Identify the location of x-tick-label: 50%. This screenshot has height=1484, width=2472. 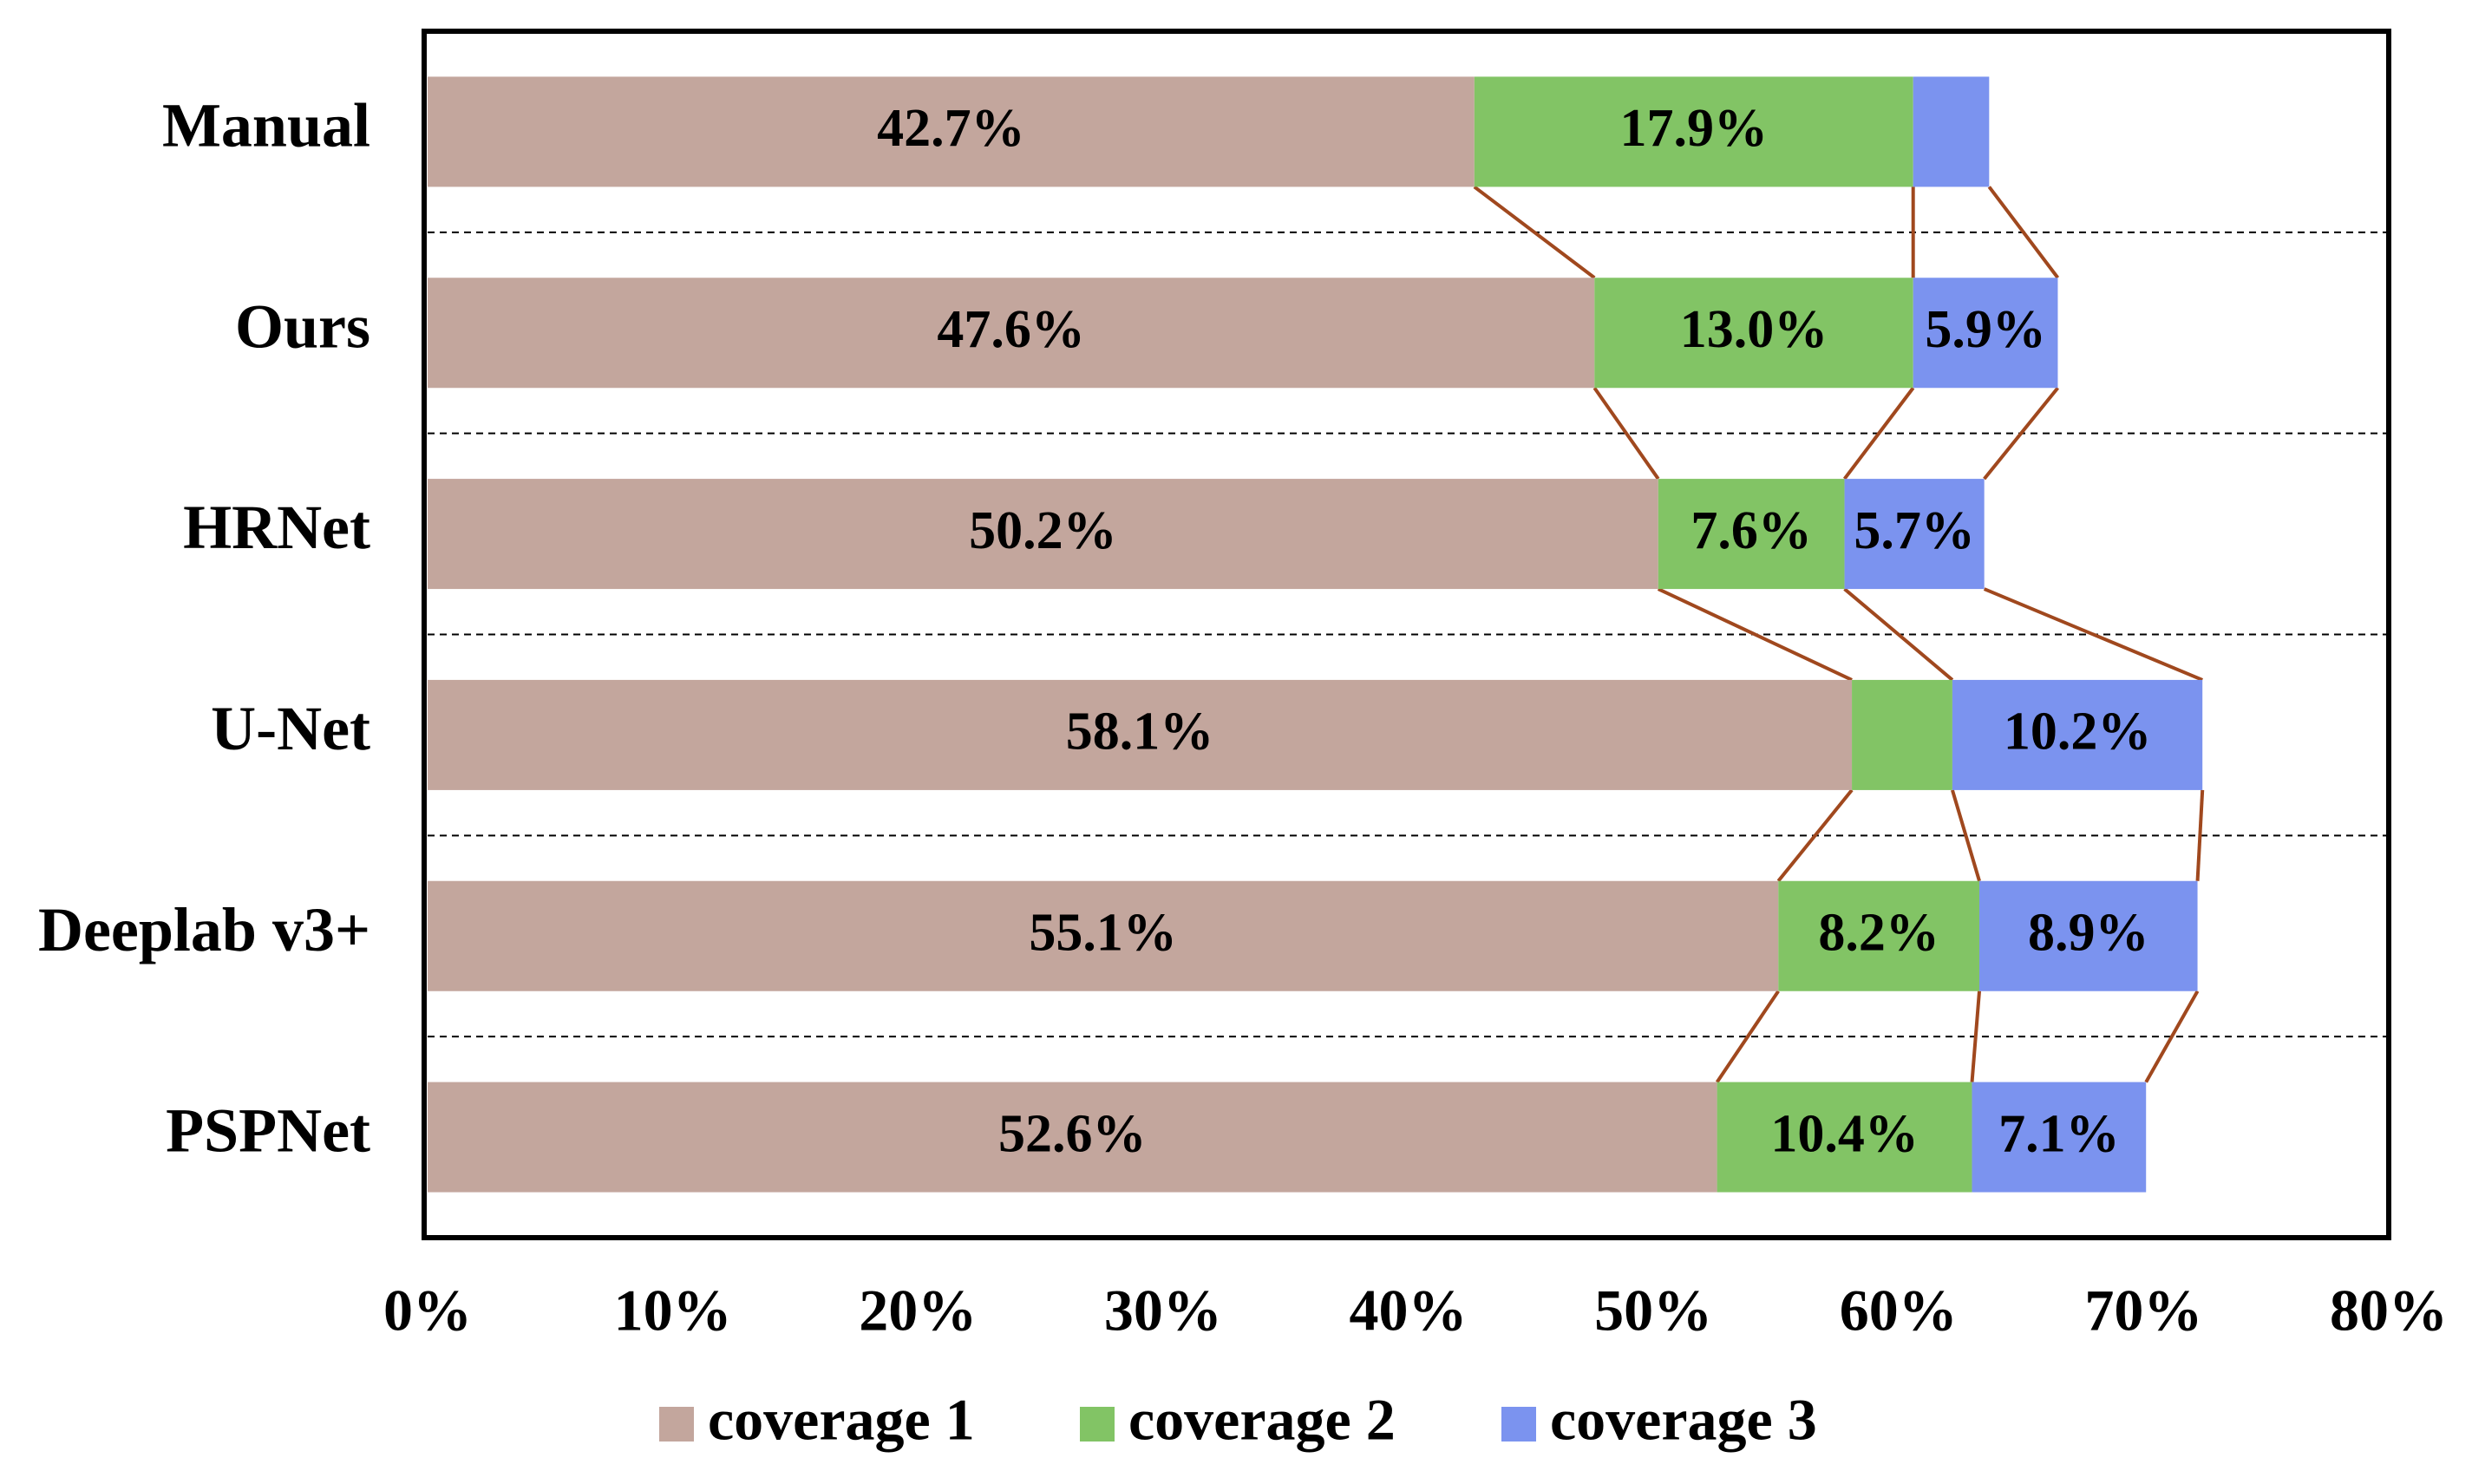
(1653, 1311).